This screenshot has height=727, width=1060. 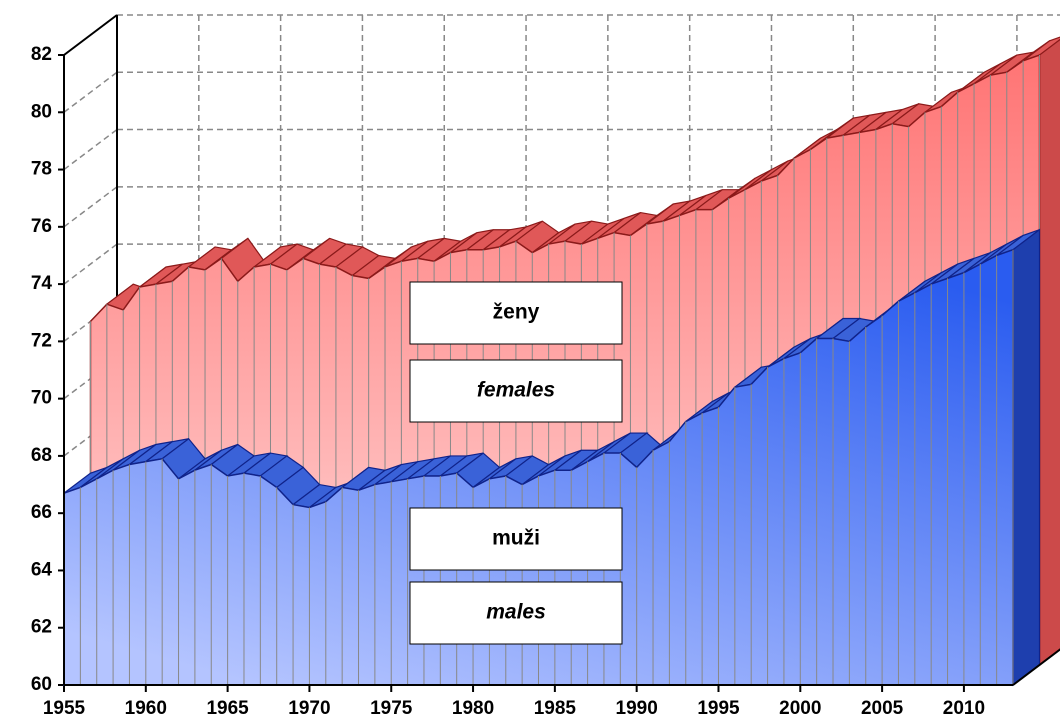 I want to click on y-tick-label: 82, so click(x=41, y=54).